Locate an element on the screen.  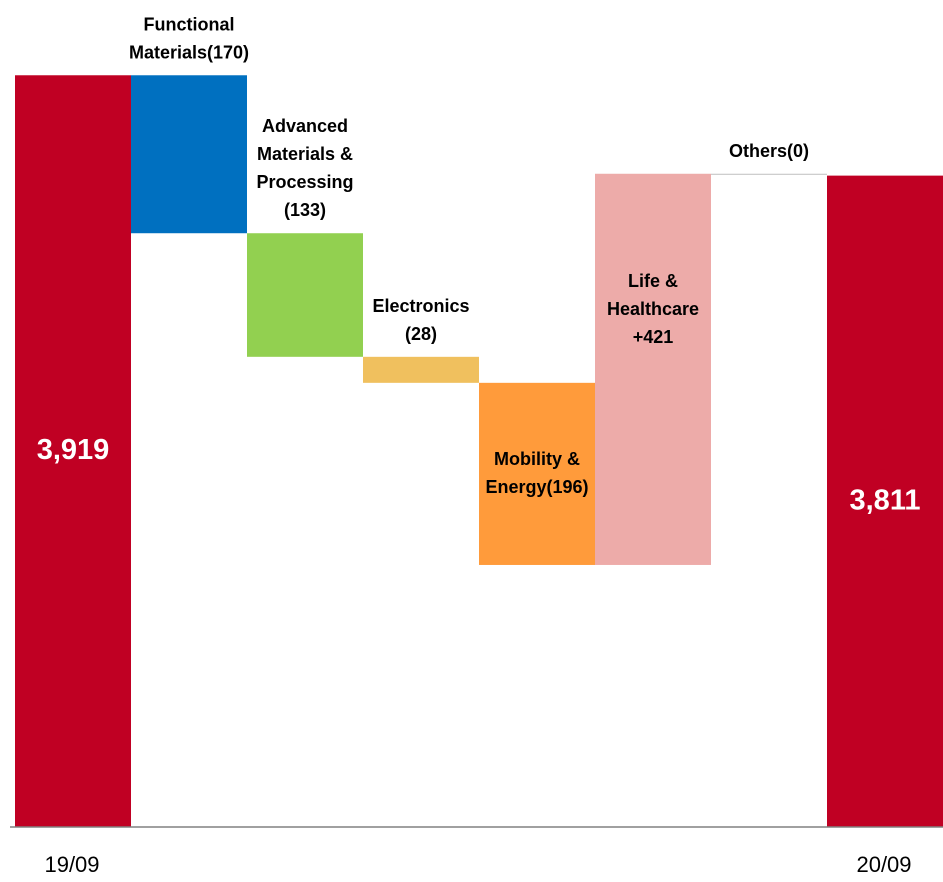
data-label: Functional Materials(170) is located at coordinates (189, 38).